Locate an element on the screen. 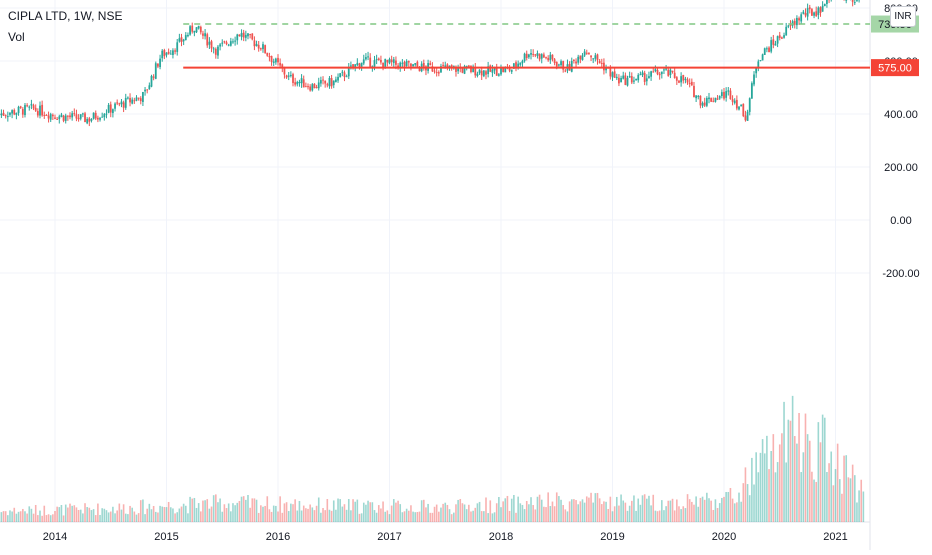  x-tick-label: 2017 is located at coordinates (389, 537).